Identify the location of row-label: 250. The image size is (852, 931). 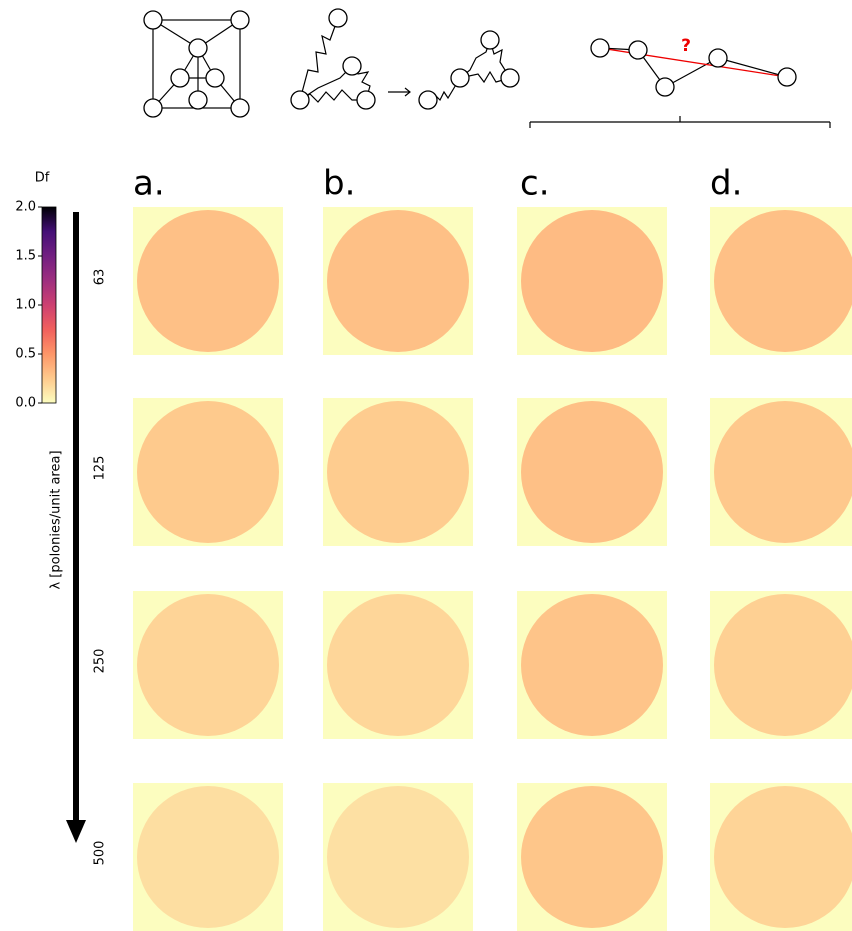
(100, 661).